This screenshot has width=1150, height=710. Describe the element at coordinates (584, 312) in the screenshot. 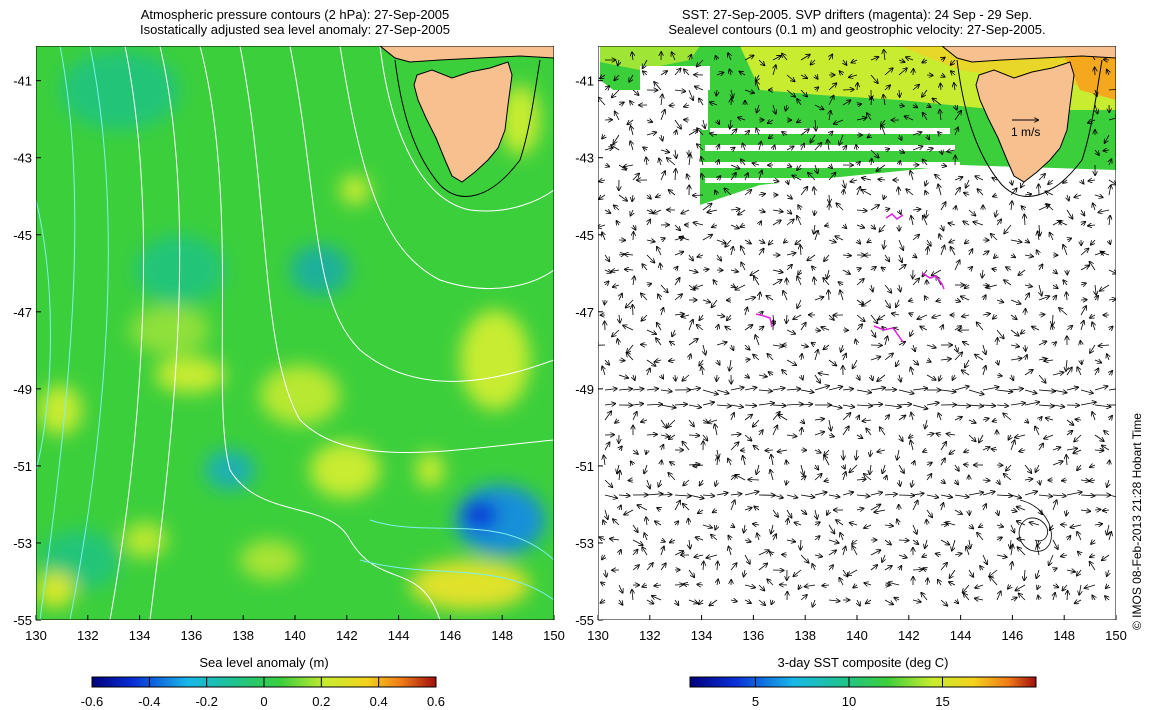

I see `right-y-tick-label: -47` at that location.